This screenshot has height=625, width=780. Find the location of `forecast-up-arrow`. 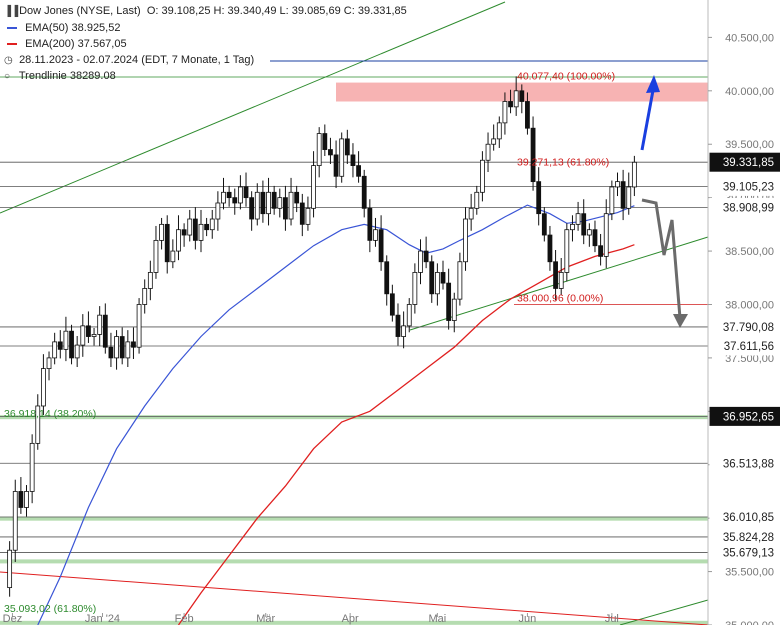

forecast-up-arrow is located at coordinates (648, 117).